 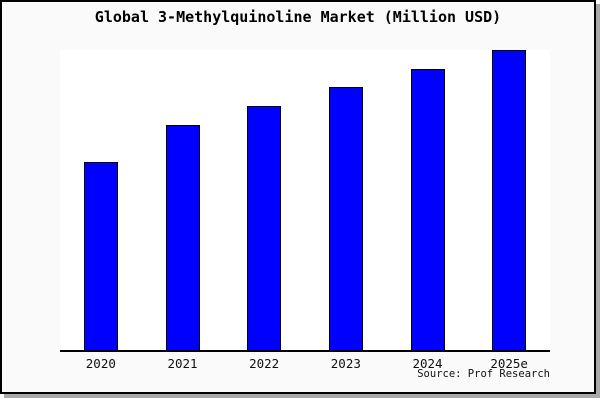 I want to click on bar-2024, so click(x=427, y=209).